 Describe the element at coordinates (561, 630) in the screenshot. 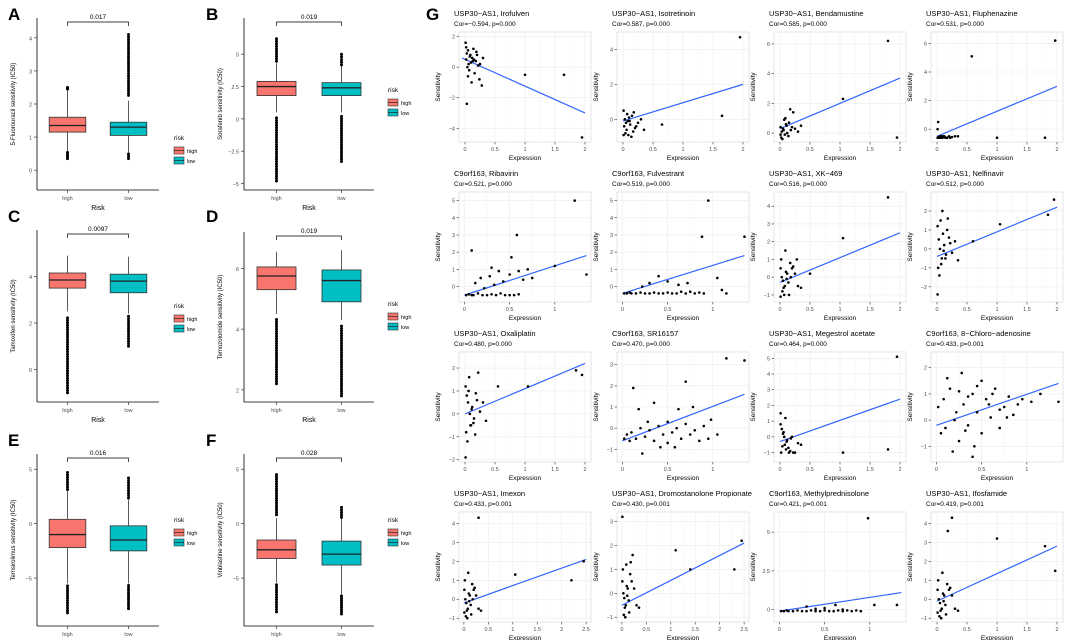

I see `x-tick-label: 2` at that location.